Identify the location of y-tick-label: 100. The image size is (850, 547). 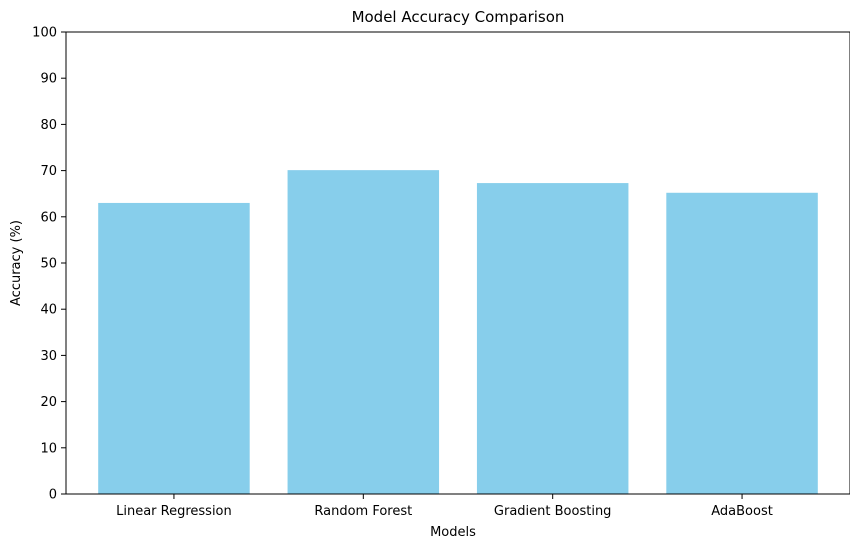
(44, 33).